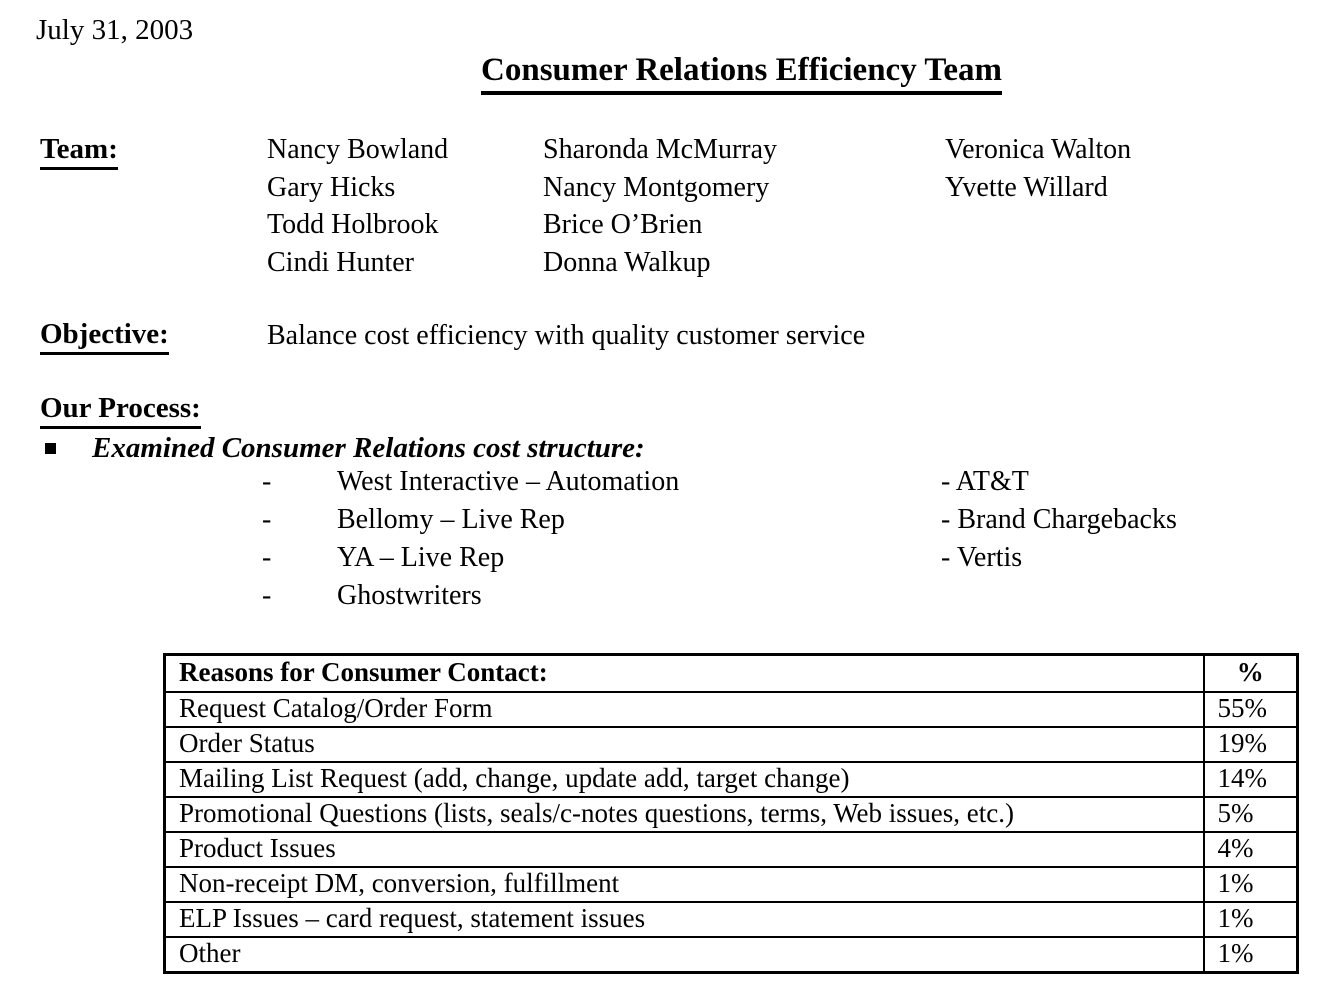 The height and width of the screenshot is (986, 1343). Describe the element at coordinates (671, 561) in the screenshot. I see `cost-list-row: - YA – Live Rep - Vertis` at that location.